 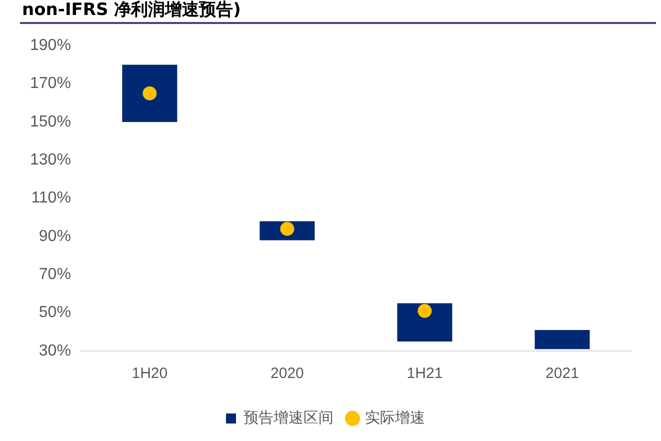 I want to click on point, so click(x=425, y=311).